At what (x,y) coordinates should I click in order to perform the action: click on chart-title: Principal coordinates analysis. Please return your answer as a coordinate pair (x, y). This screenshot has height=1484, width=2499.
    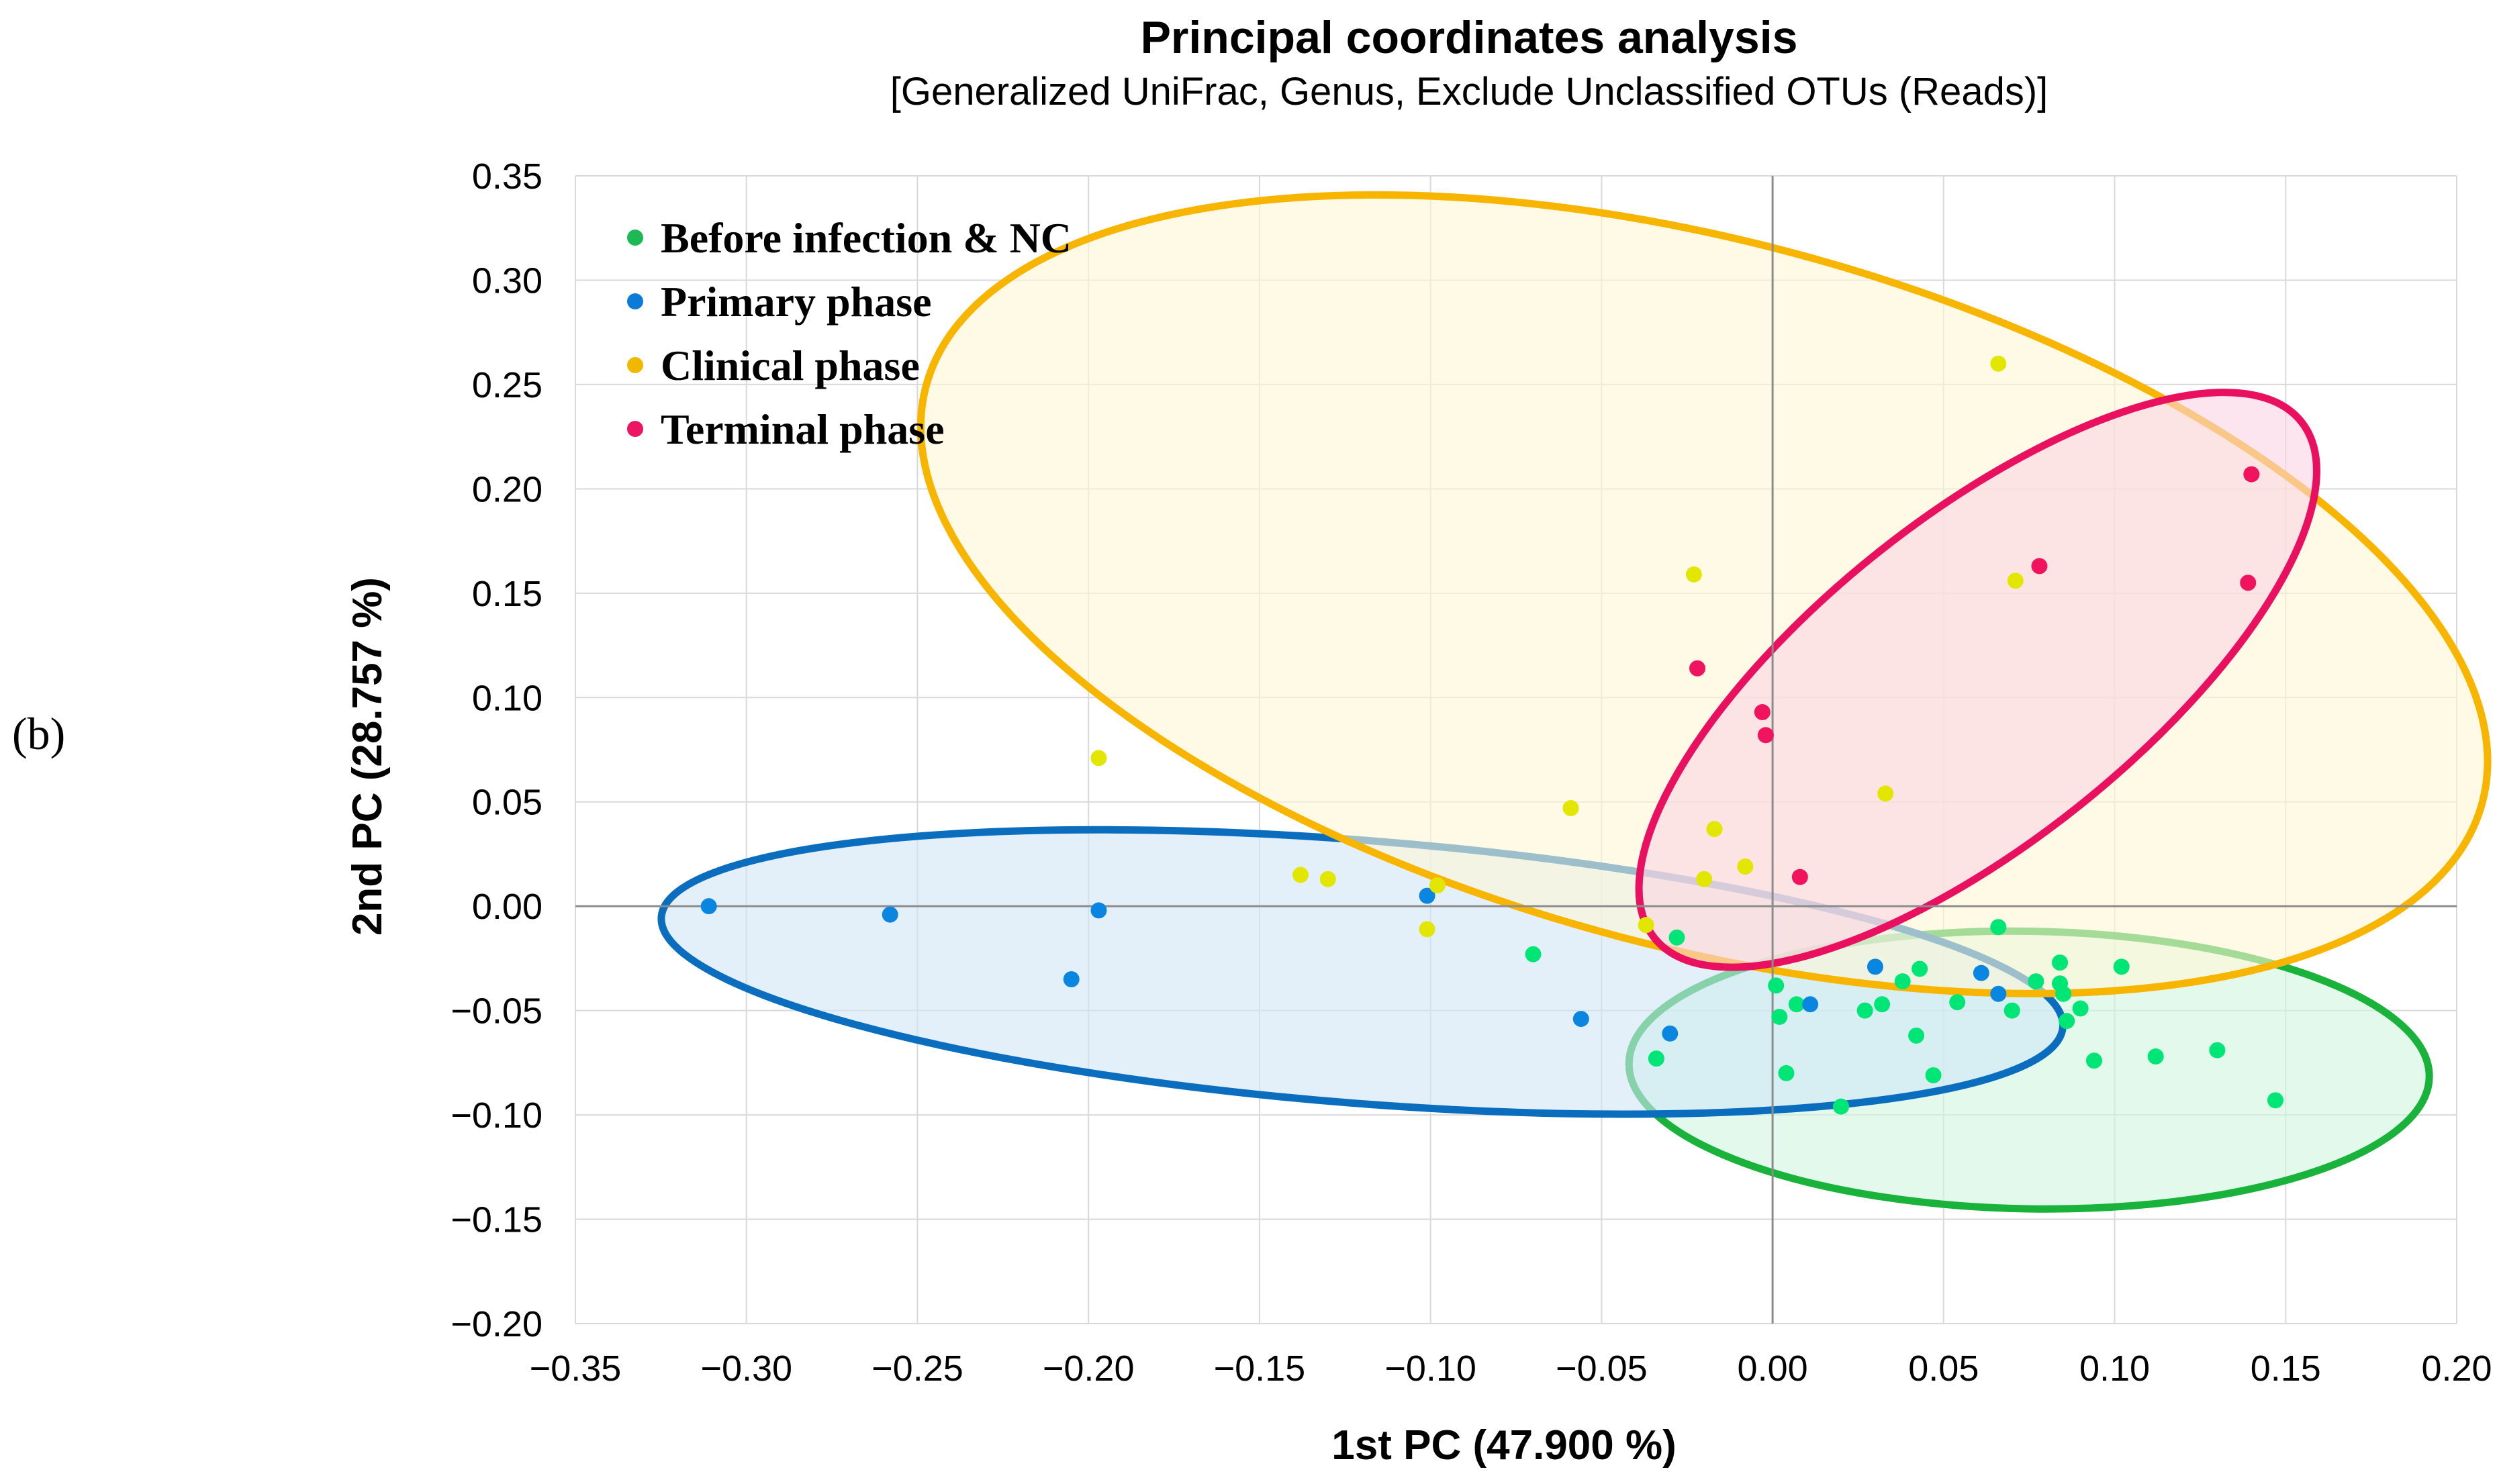
    Looking at the image, I should click on (1469, 37).